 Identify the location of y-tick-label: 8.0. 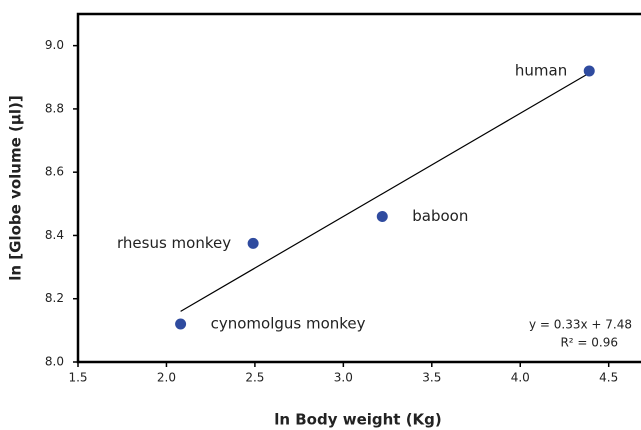
(54, 362).